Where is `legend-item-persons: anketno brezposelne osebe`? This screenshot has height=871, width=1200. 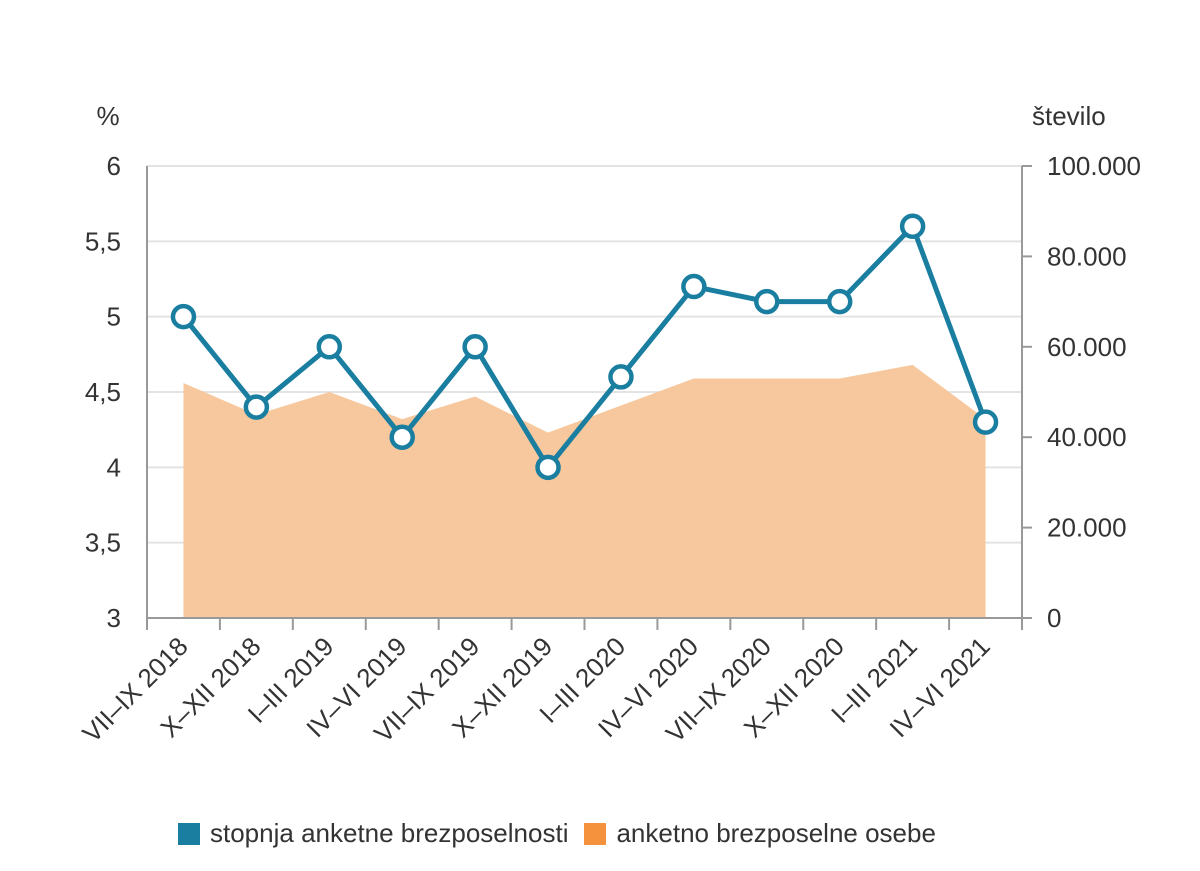 legend-item-persons: anketno brezposelne osebe is located at coordinates (760, 833).